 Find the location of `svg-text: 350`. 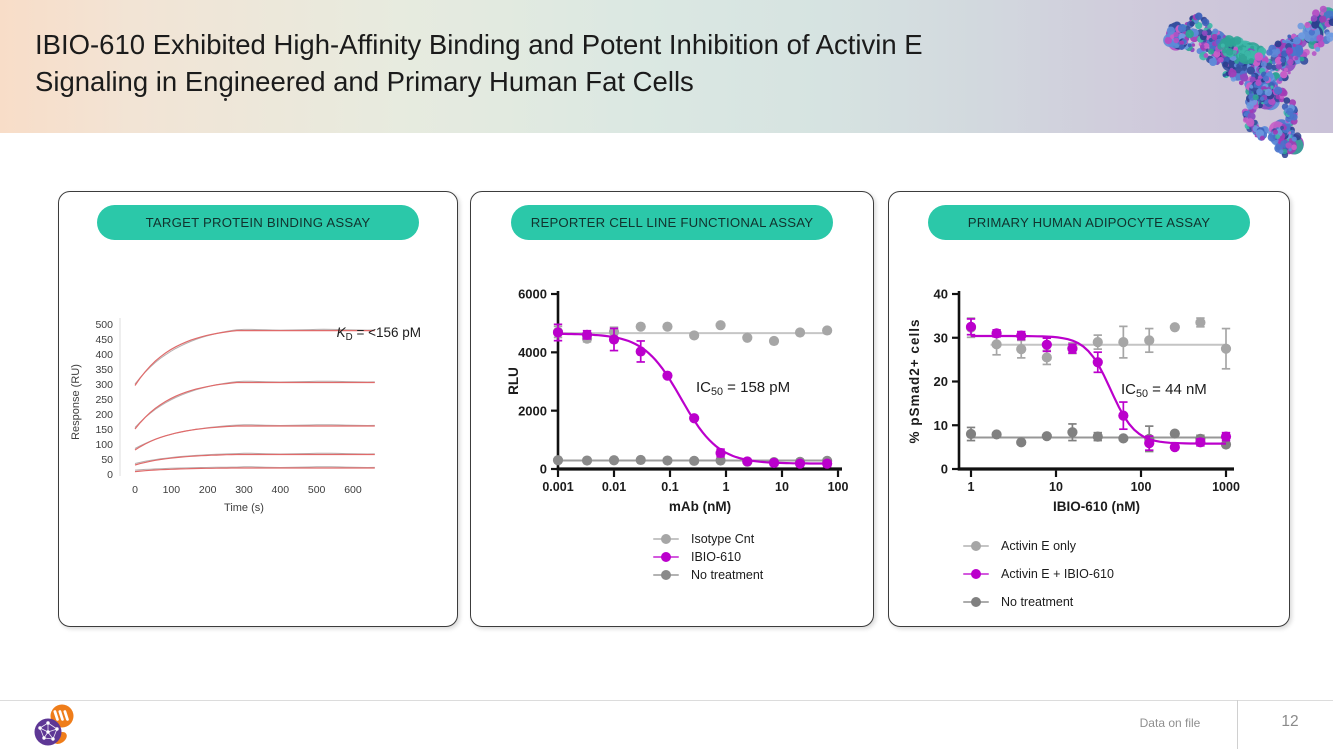

svg-text: 350 is located at coordinates (104, 370).